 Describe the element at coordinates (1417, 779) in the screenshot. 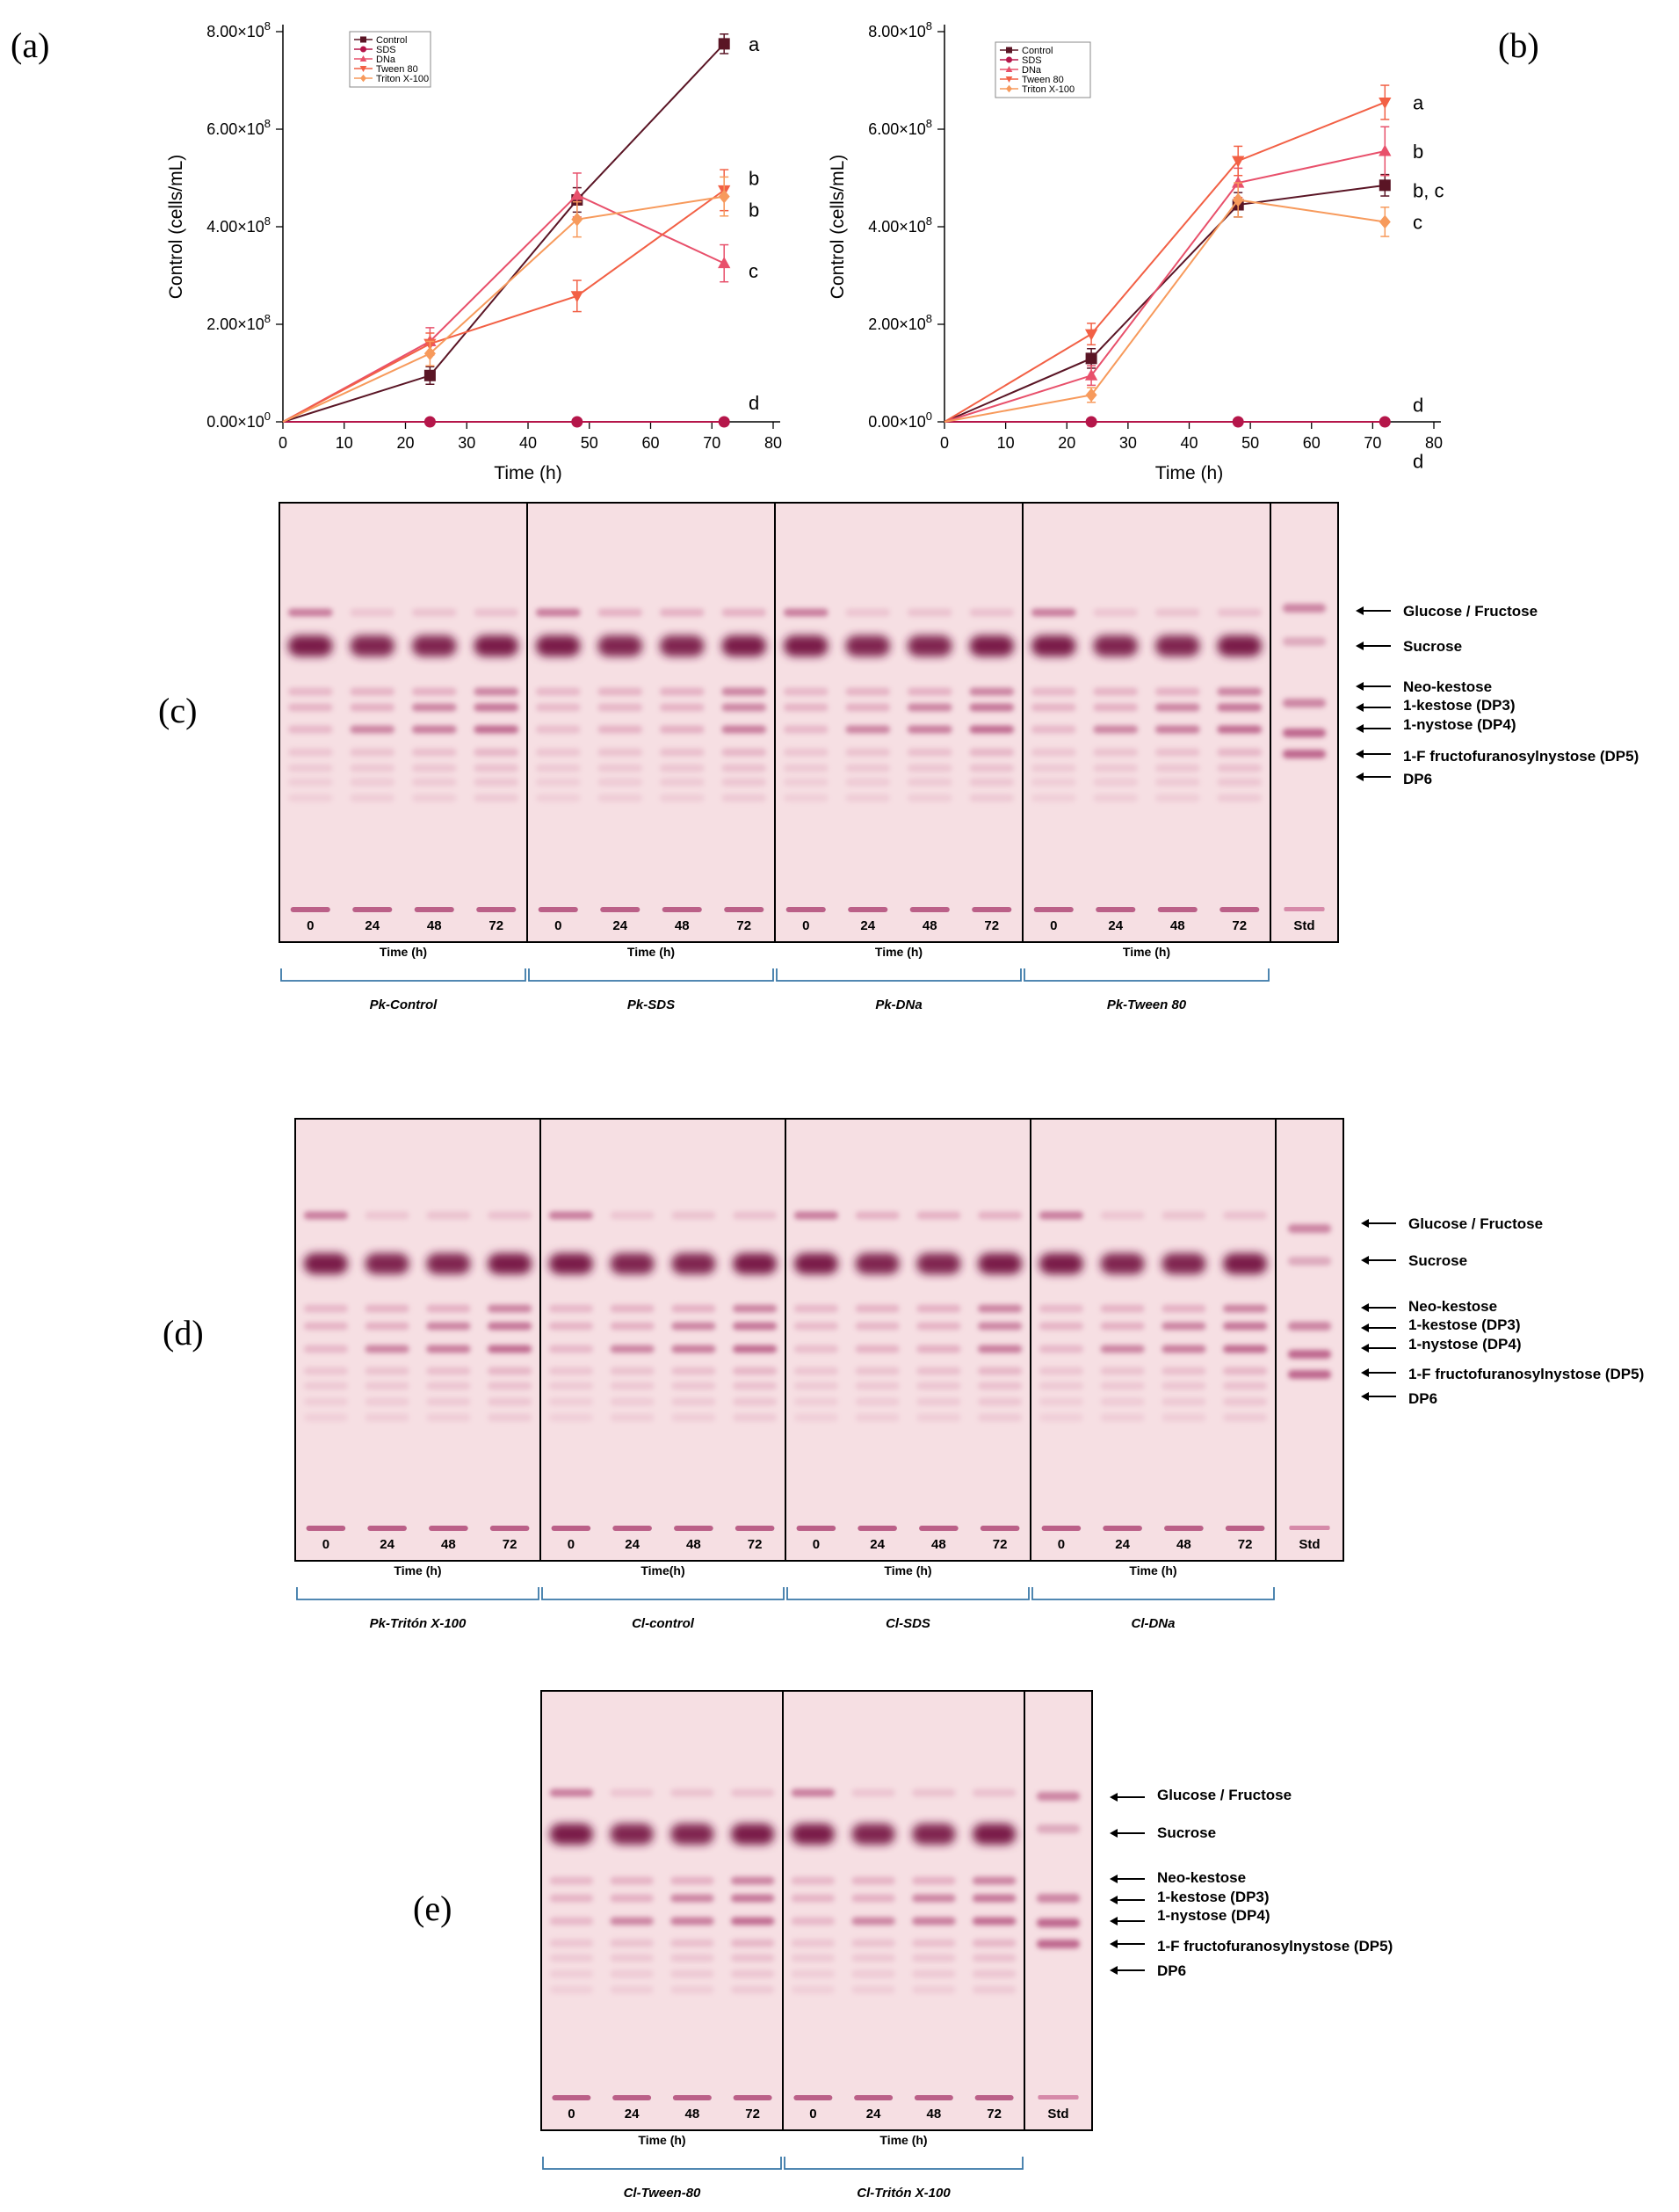

I see `band-annotation: DP6` at that location.